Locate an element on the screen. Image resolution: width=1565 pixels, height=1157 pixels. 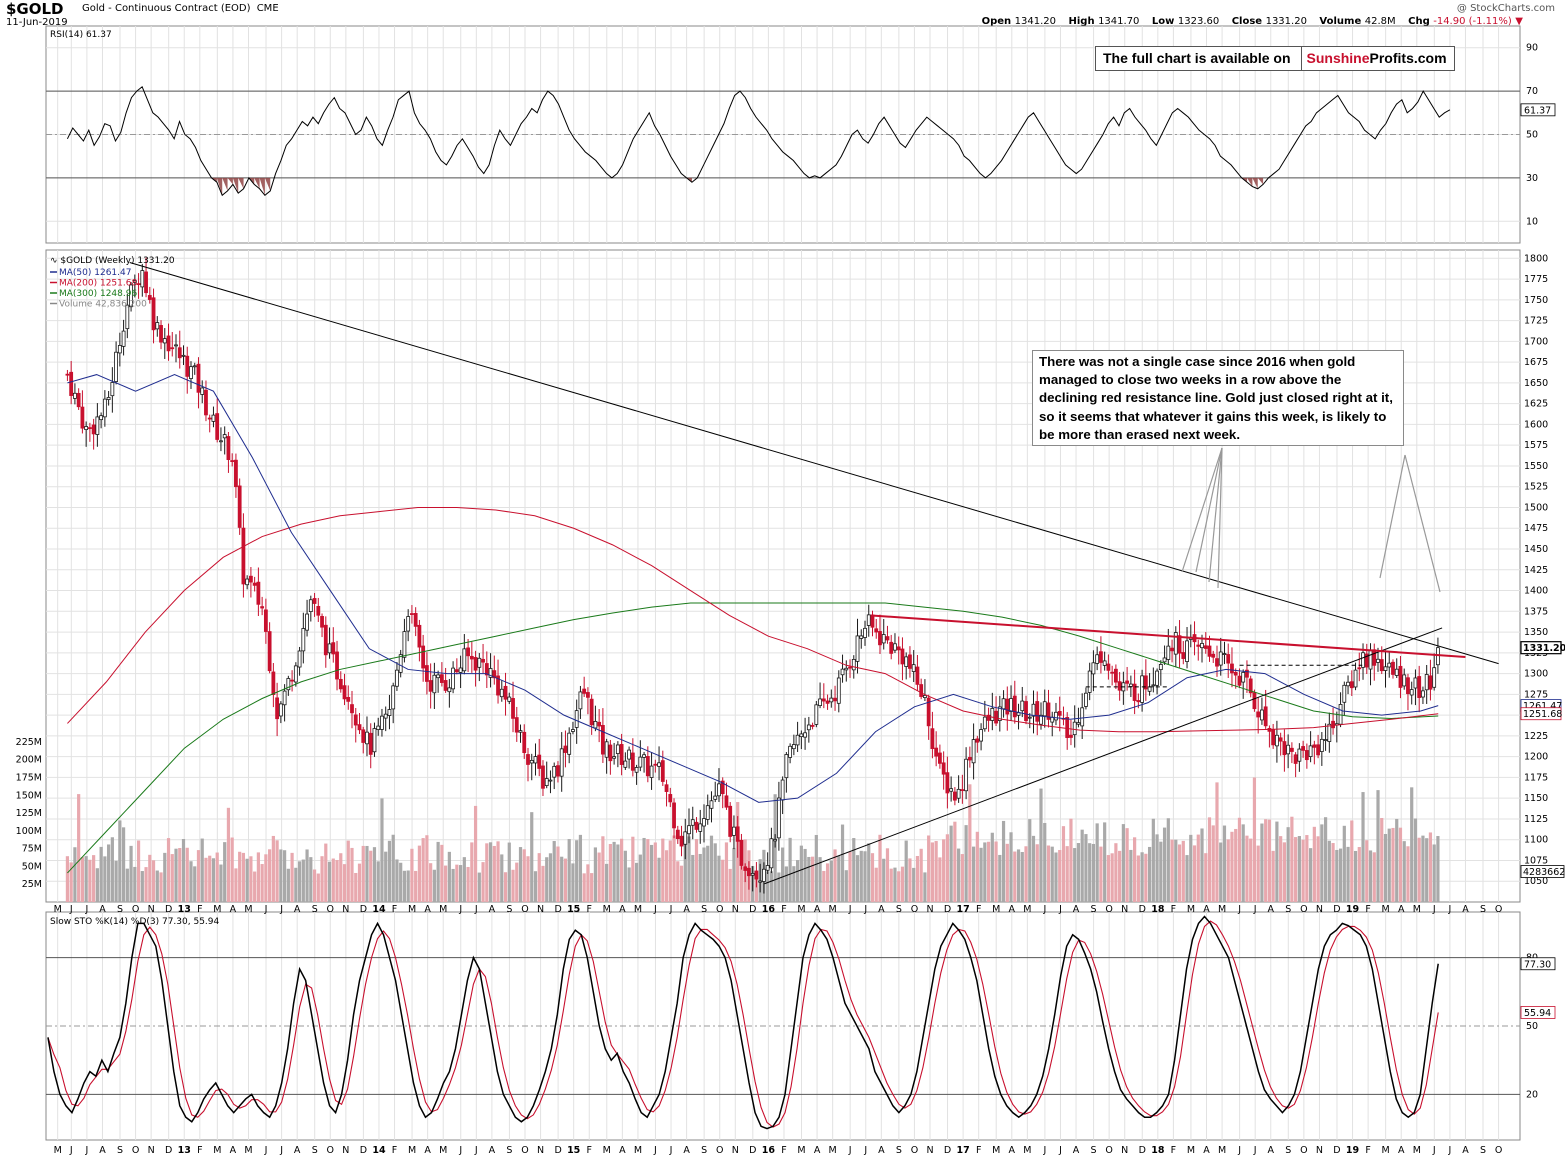
price-y-tick: 1450 is located at coordinates (1536, 549).